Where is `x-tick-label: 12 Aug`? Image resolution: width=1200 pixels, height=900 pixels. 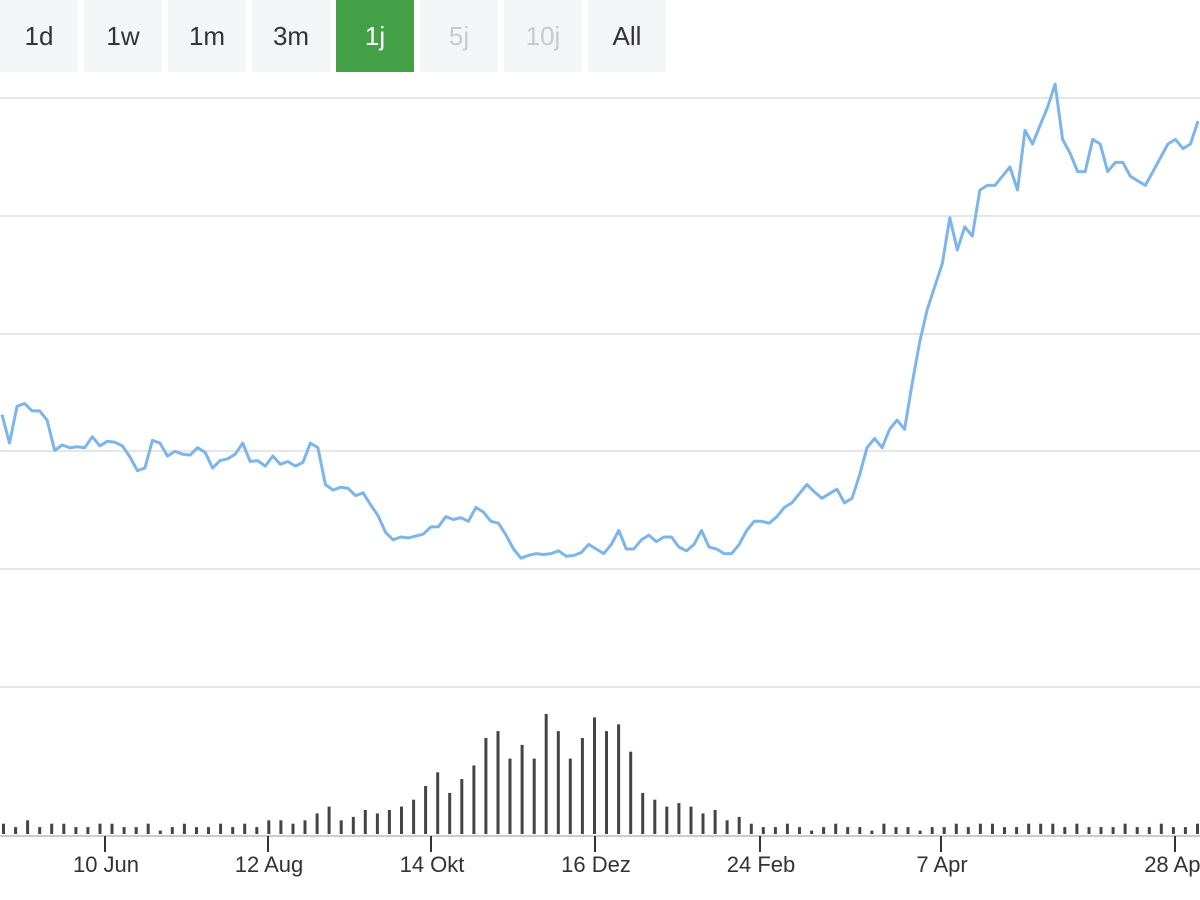
x-tick-label: 12 Aug is located at coordinates (269, 864).